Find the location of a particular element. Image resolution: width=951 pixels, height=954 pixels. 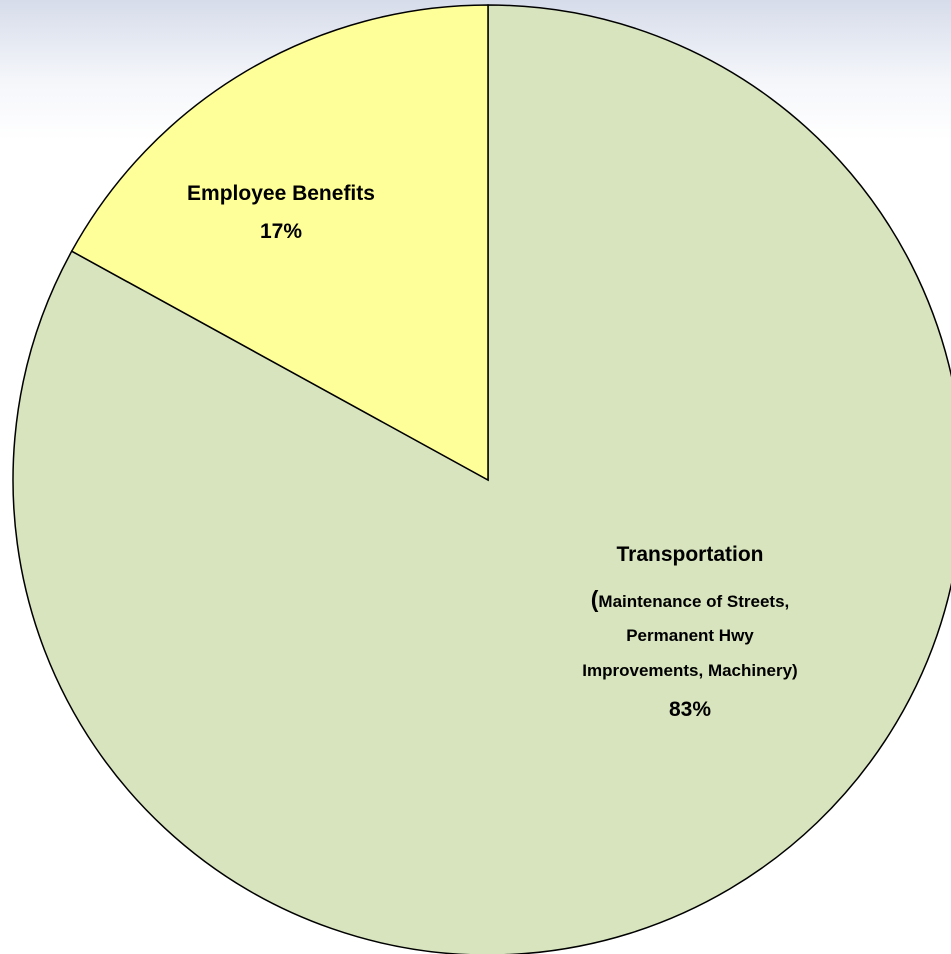

transportation-detail-text-1: Maintenance of Streets, is located at coordinates (693, 601).